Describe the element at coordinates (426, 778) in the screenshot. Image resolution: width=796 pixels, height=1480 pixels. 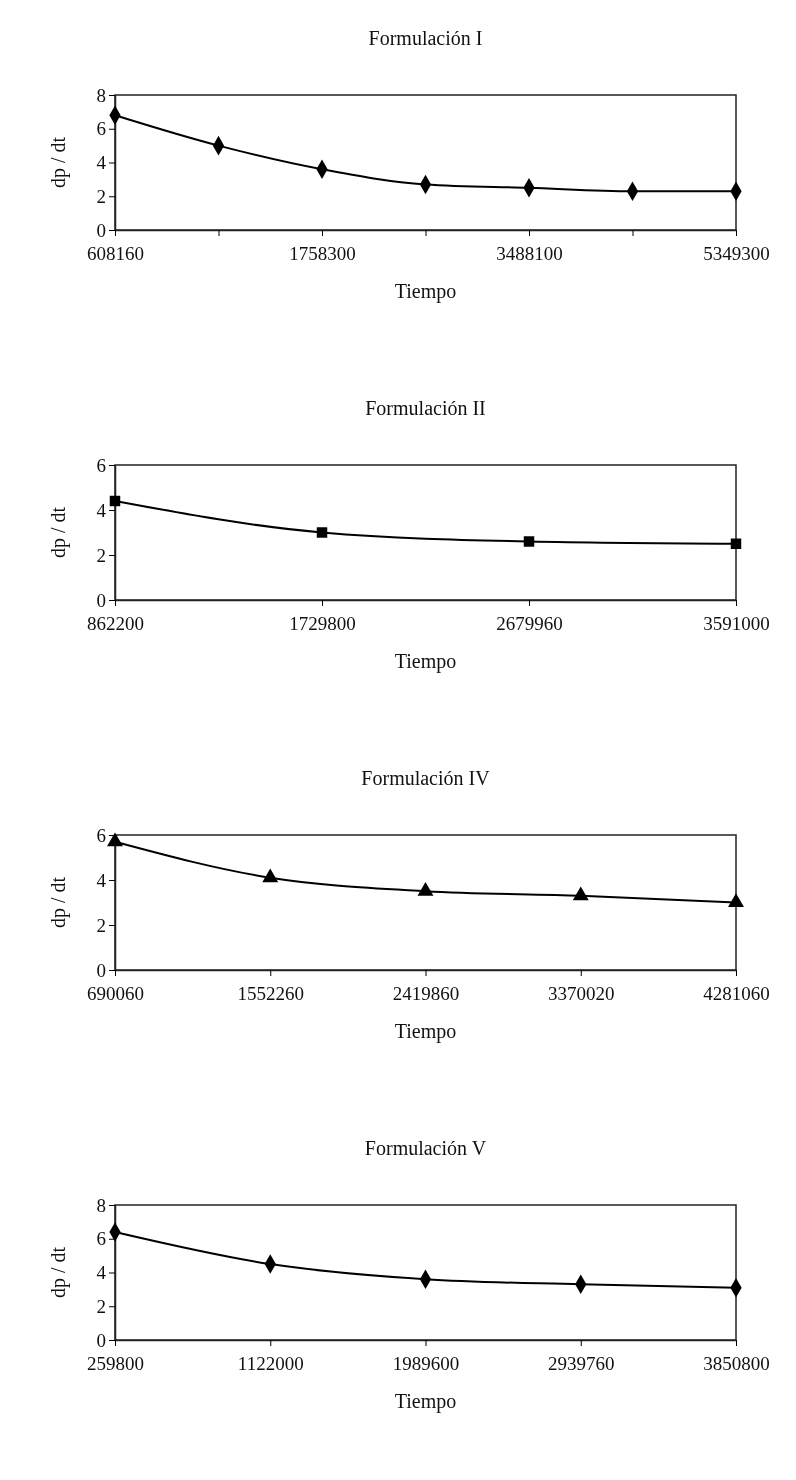
I see `chart-title: Formulación IV` at that location.